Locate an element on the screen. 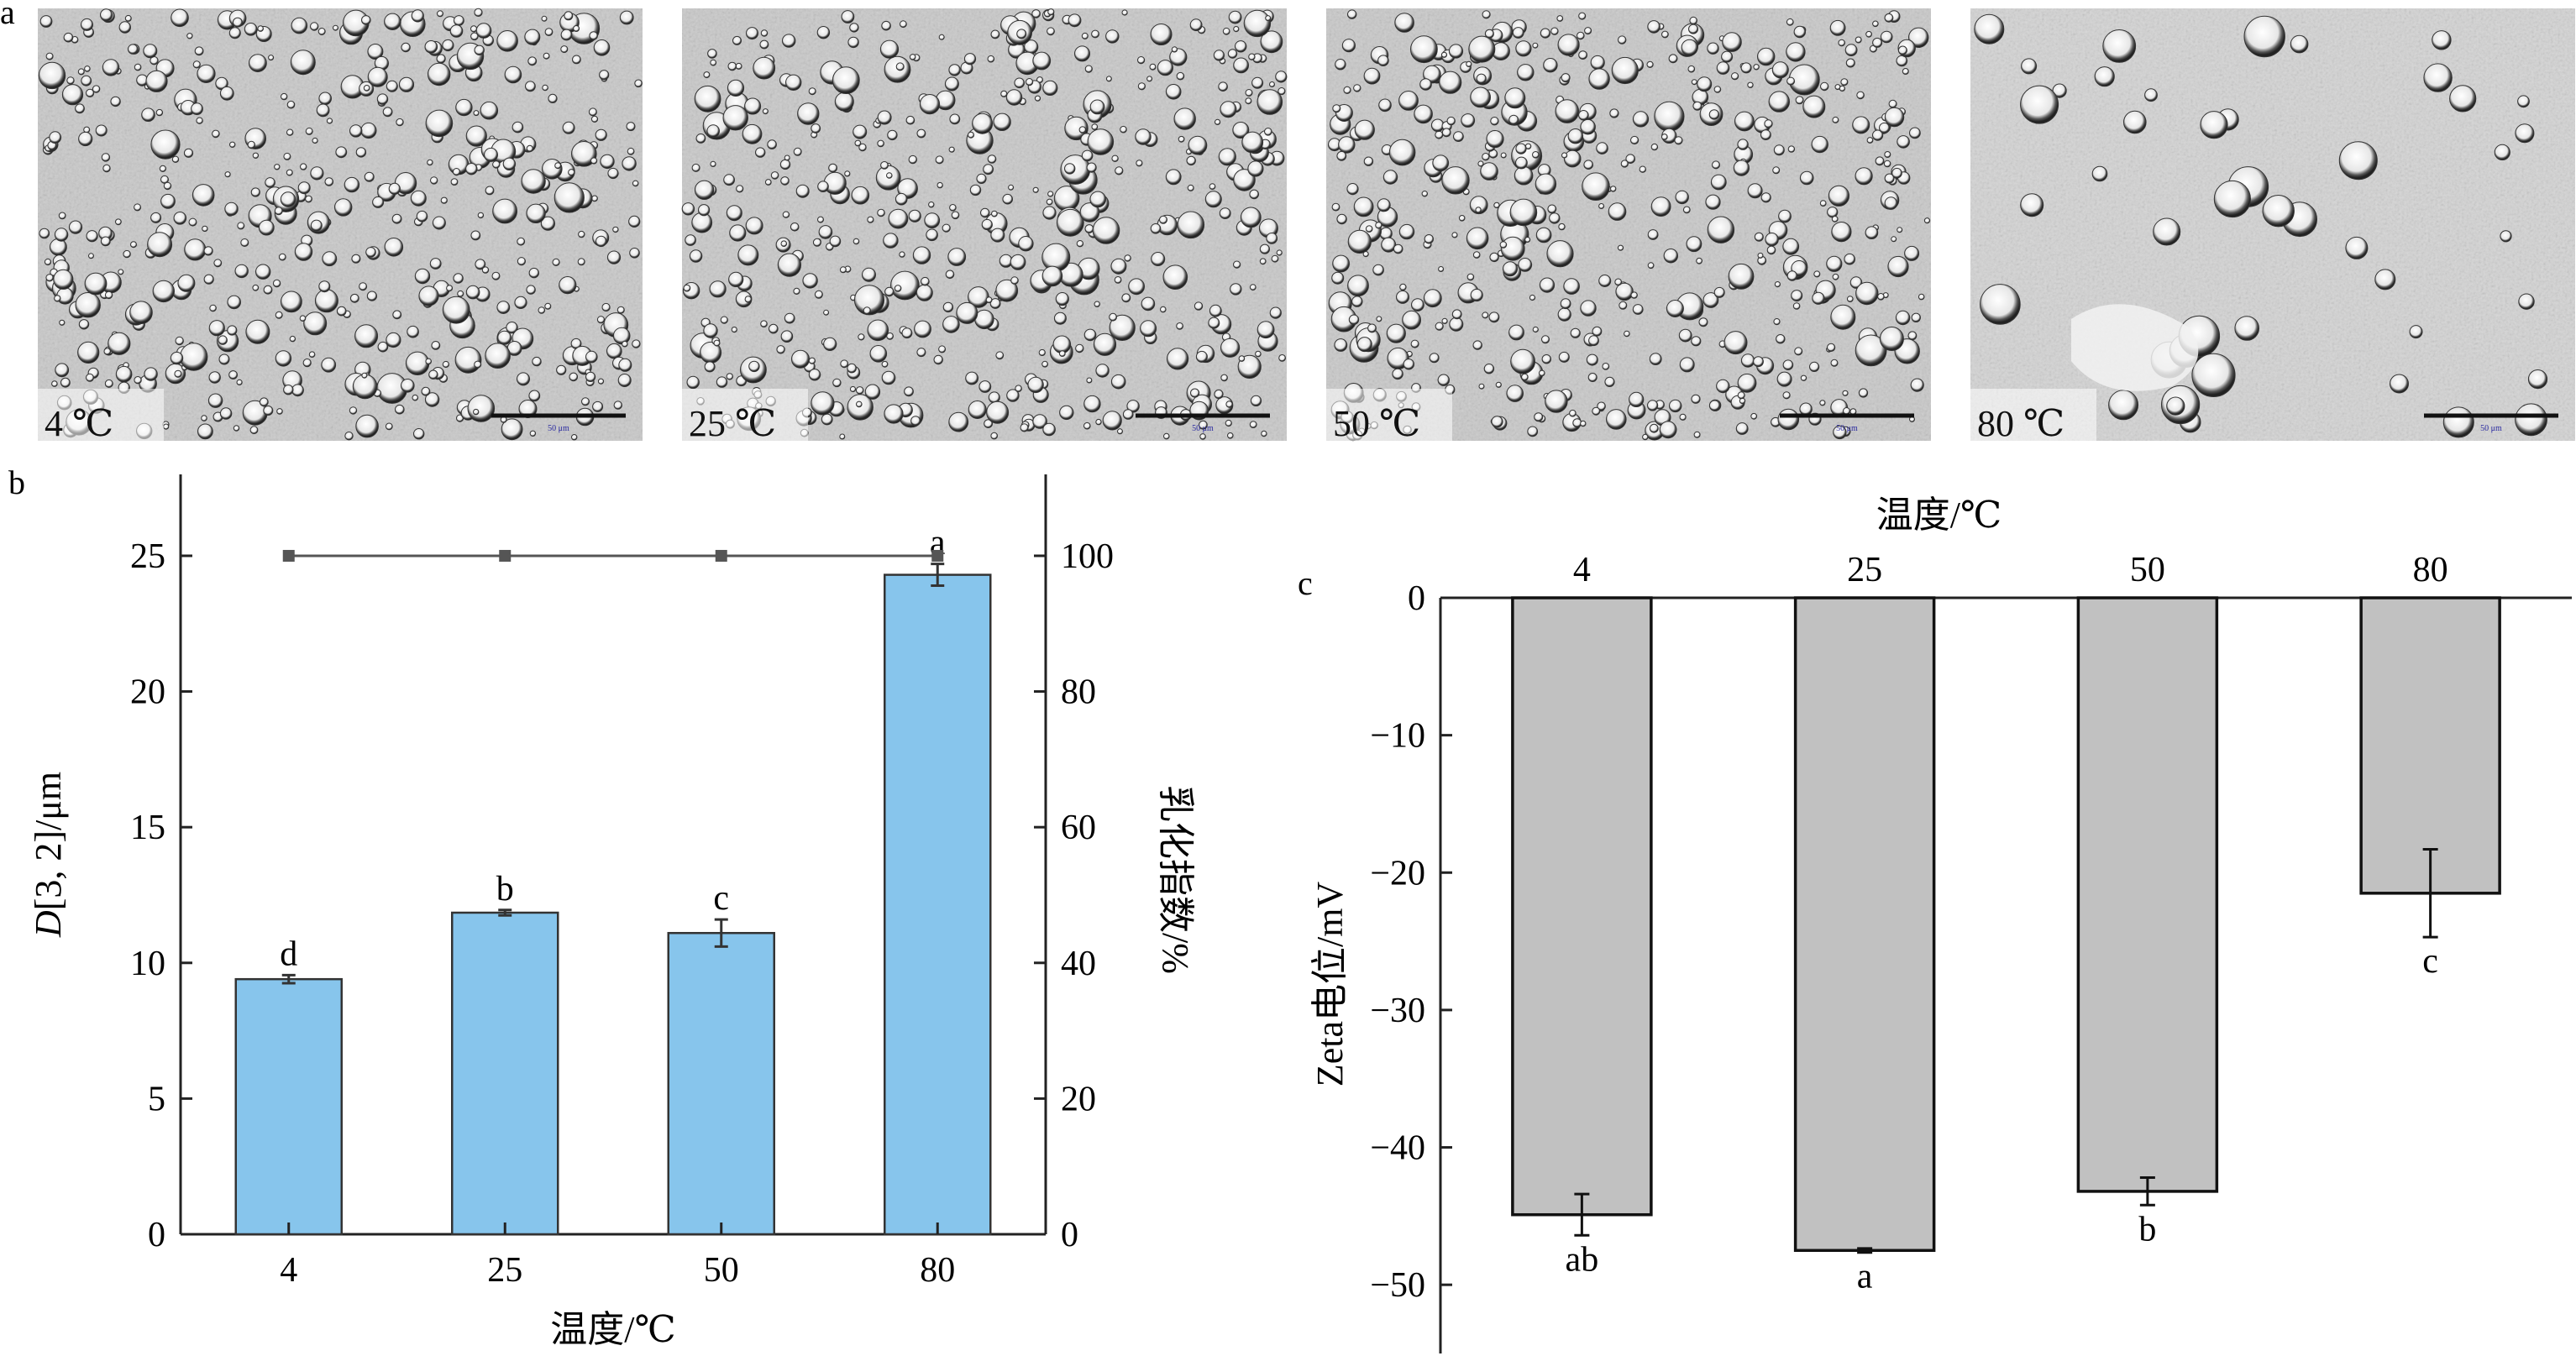 The height and width of the screenshot is (1356, 2576). y-tick-label: 20 is located at coordinates (147, 692).